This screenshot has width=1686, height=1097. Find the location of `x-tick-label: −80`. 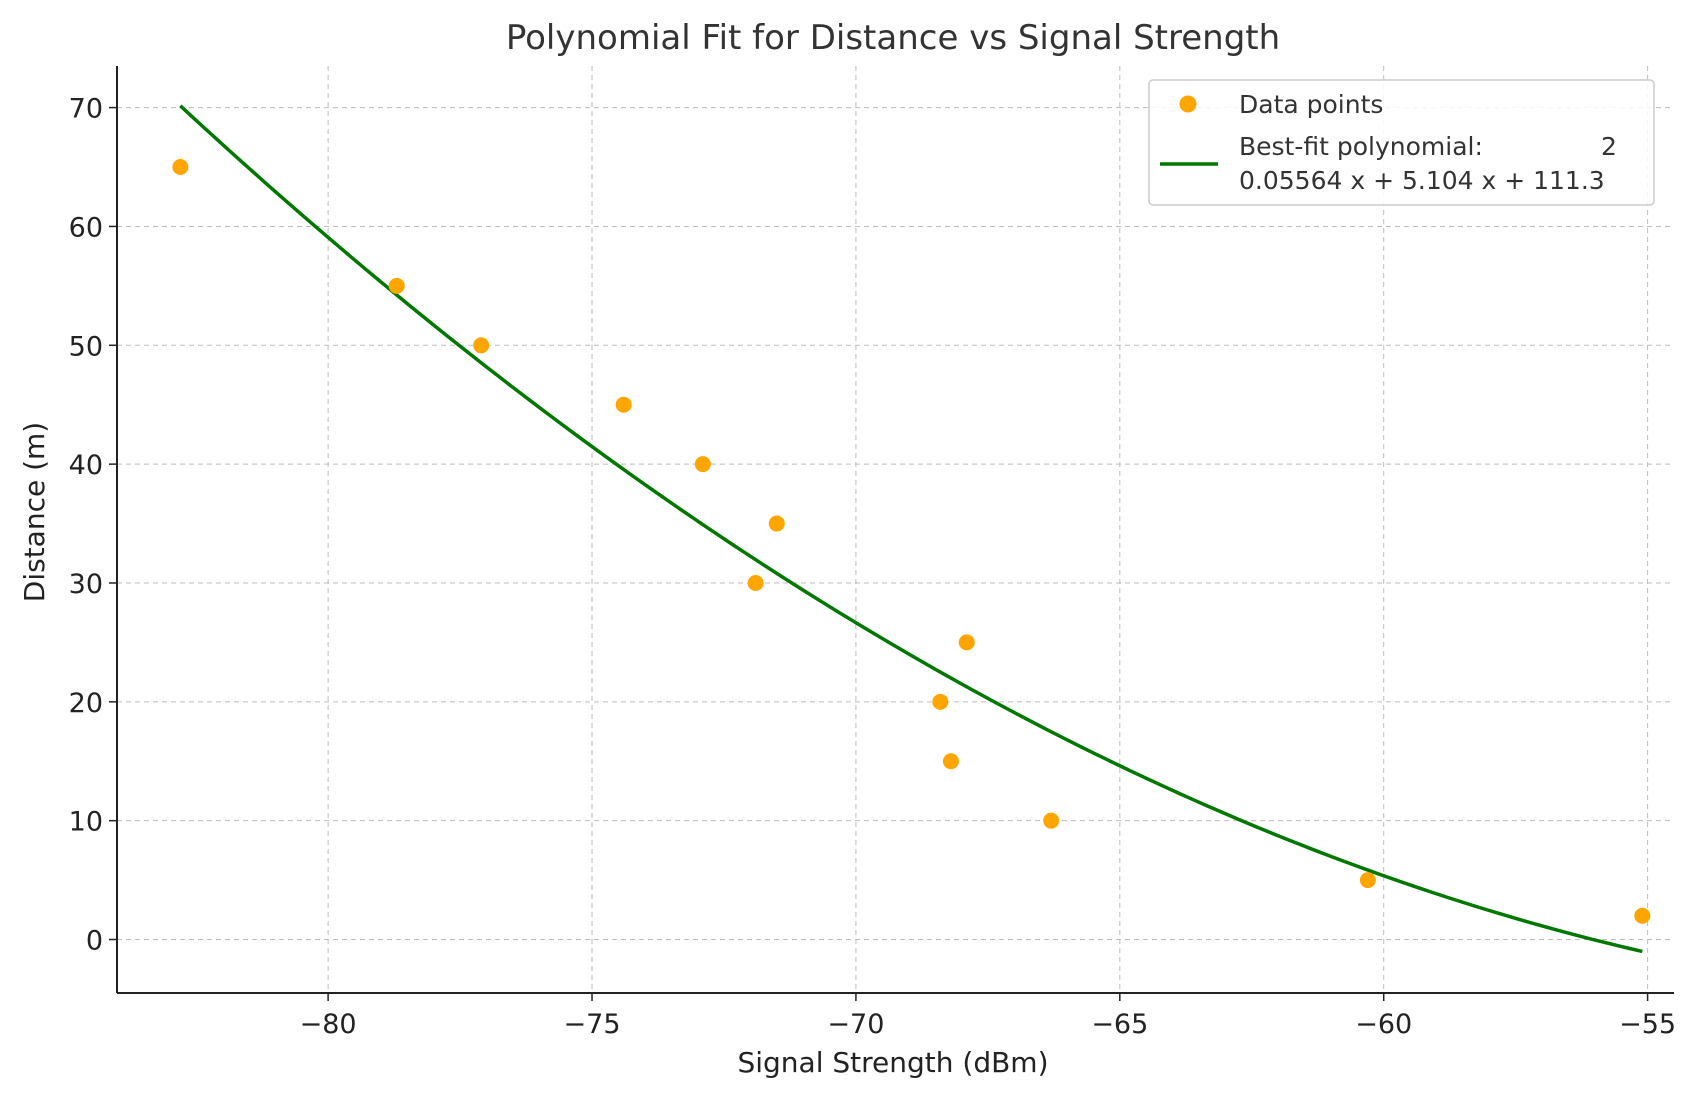

x-tick-label: −80 is located at coordinates (328, 1024).